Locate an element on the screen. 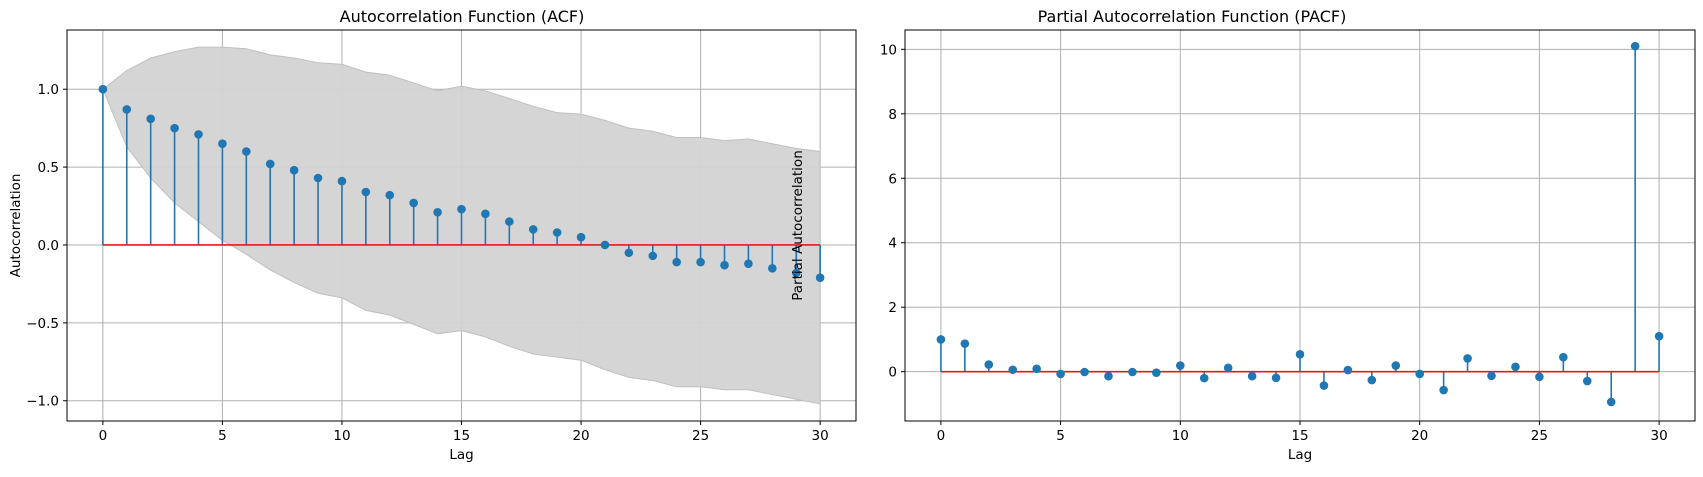 Image resolution: width=1703 pixels, height=477 pixels. pacf-y-axis-label: Partial Autocorrelation is located at coordinates (798, 225).